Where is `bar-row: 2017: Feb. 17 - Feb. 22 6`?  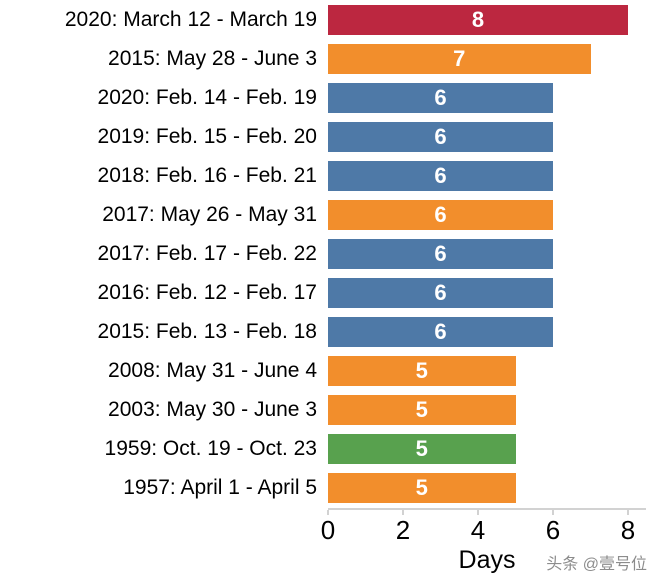 bar-row: 2017: Feb. 17 - Feb. 22 6 is located at coordinates (325, 253).